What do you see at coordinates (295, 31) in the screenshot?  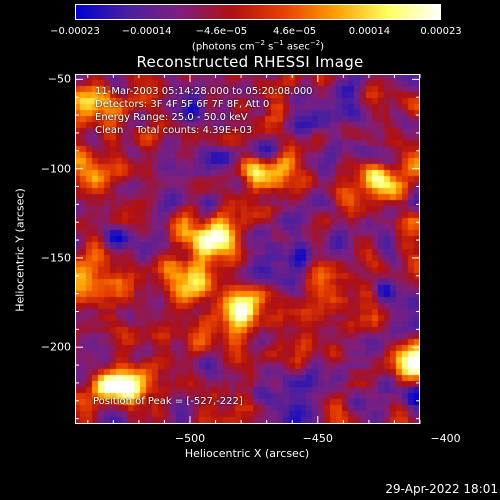 I see `colorbar-tick-label: 4.6e−05` at bounding box center [295, 31].